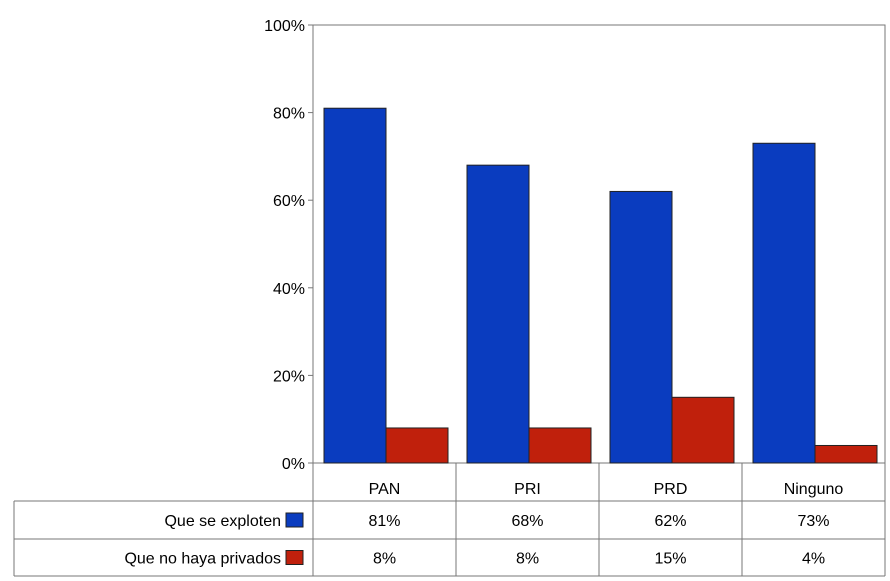 This screenshot has height=581, width=890. I want to click on data-label: 62%, so click(670, 521).